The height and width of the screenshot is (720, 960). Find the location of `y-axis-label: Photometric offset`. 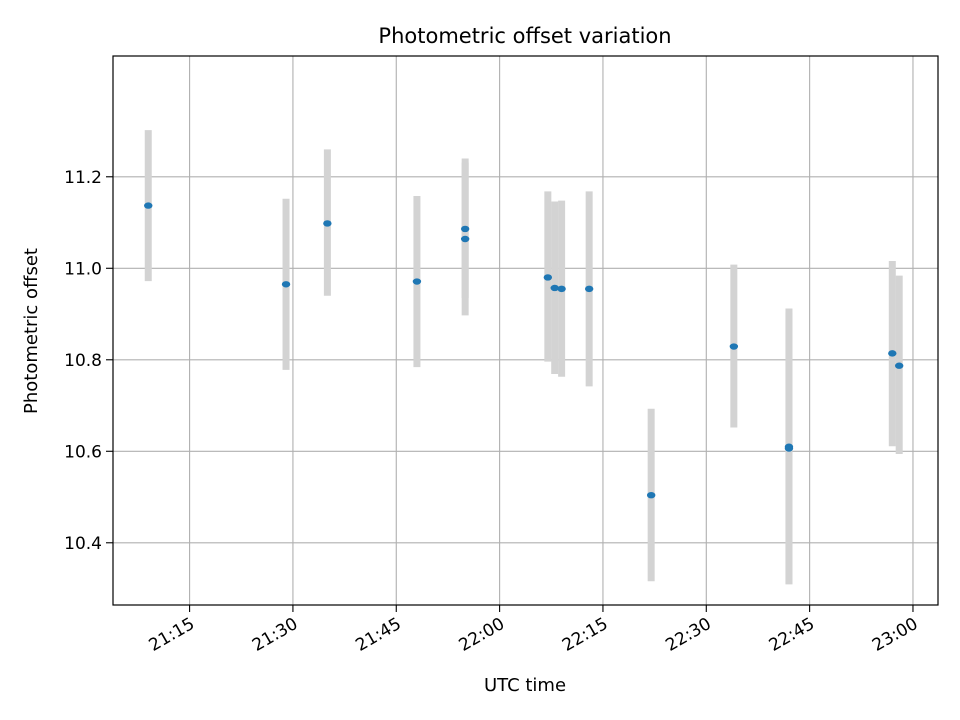

y-axis-label: Photometric offset is located at coordinates (31, 331).